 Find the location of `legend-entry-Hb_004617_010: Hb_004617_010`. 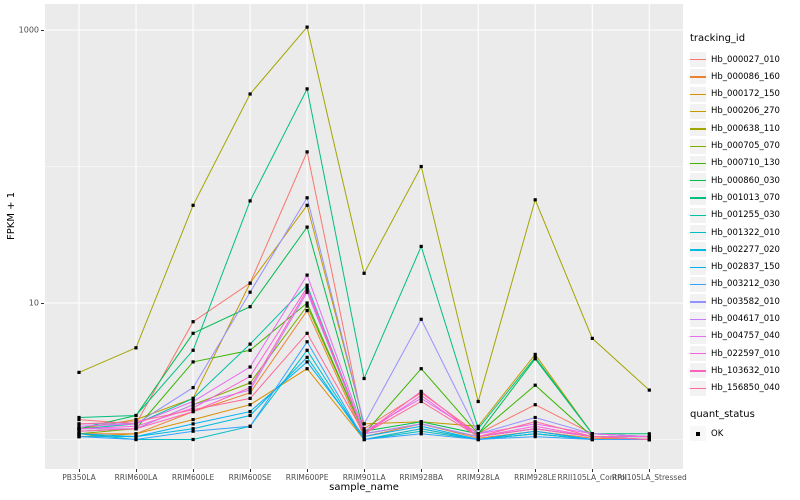

legend-entry-Hb_004617_010: Hb_004617_010 is located at coordinates (735, 319).